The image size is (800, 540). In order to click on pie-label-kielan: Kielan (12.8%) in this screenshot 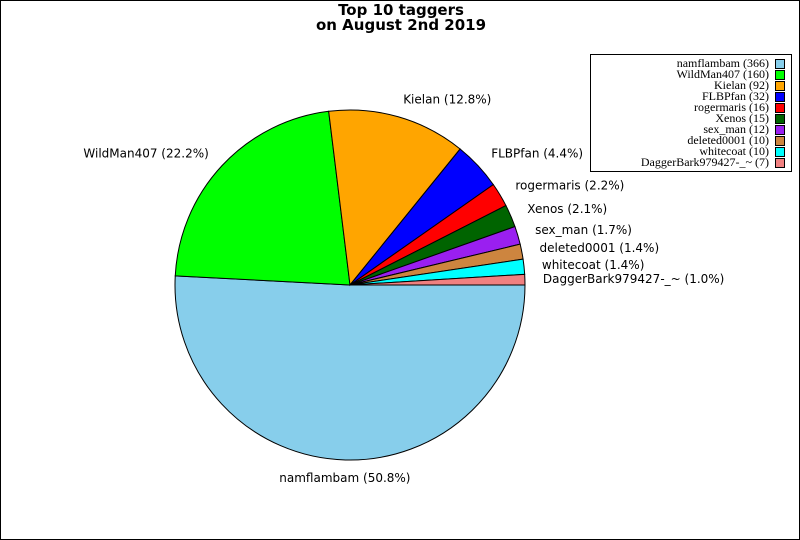, I will do `click(447, 100)`.